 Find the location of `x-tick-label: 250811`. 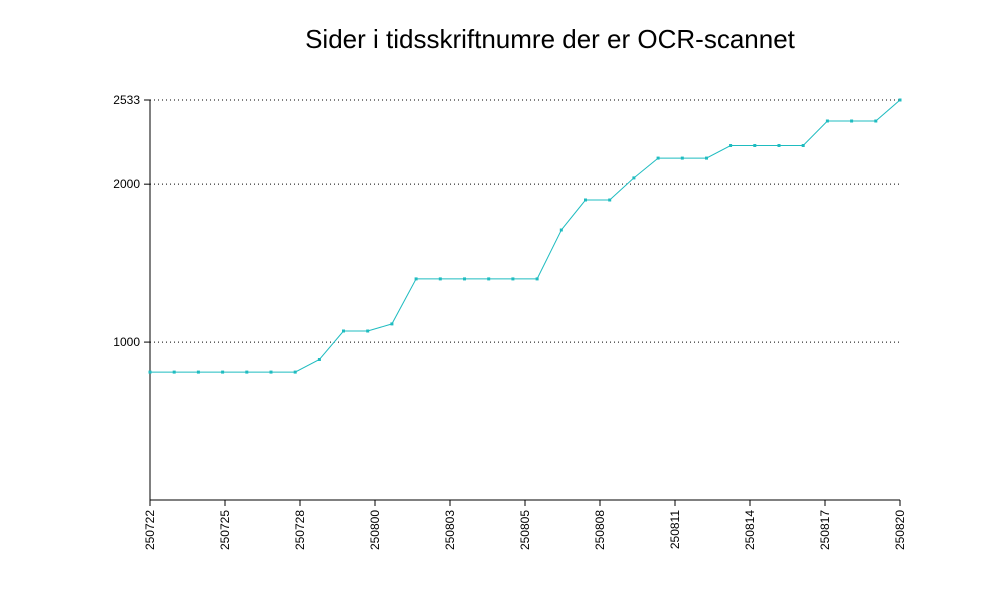

x-tick-label: 250811 is located at coordinates (675, 529).